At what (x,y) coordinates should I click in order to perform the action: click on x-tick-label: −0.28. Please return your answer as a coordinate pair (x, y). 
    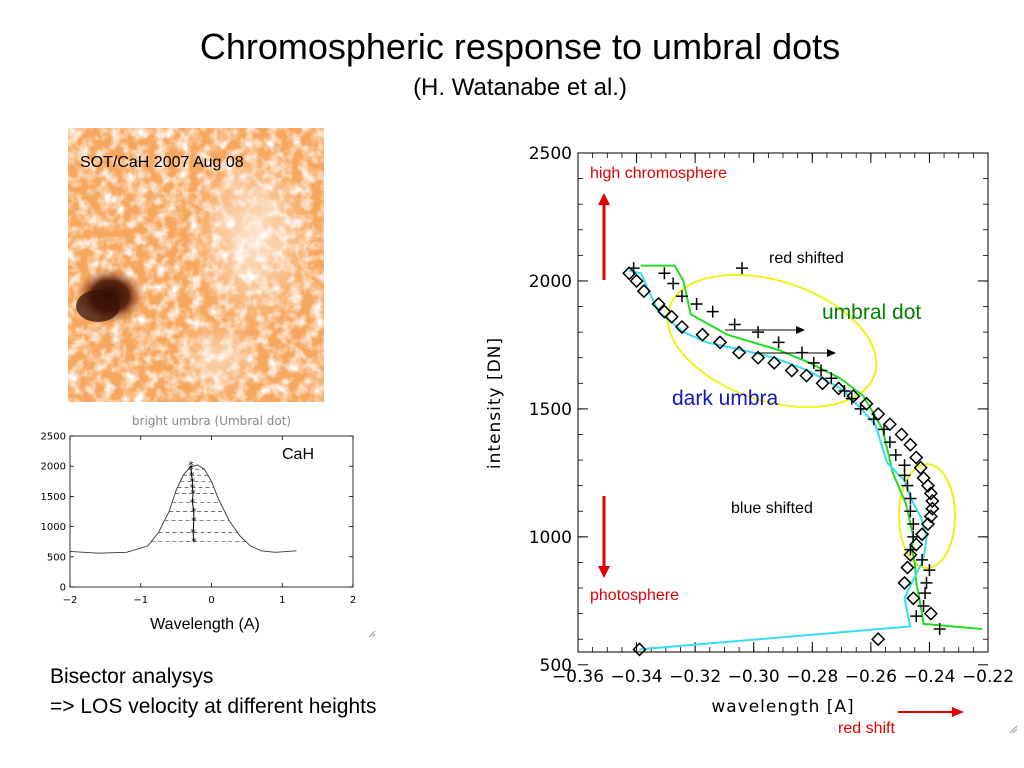
    Looking at the image, I should click on (812, 677).